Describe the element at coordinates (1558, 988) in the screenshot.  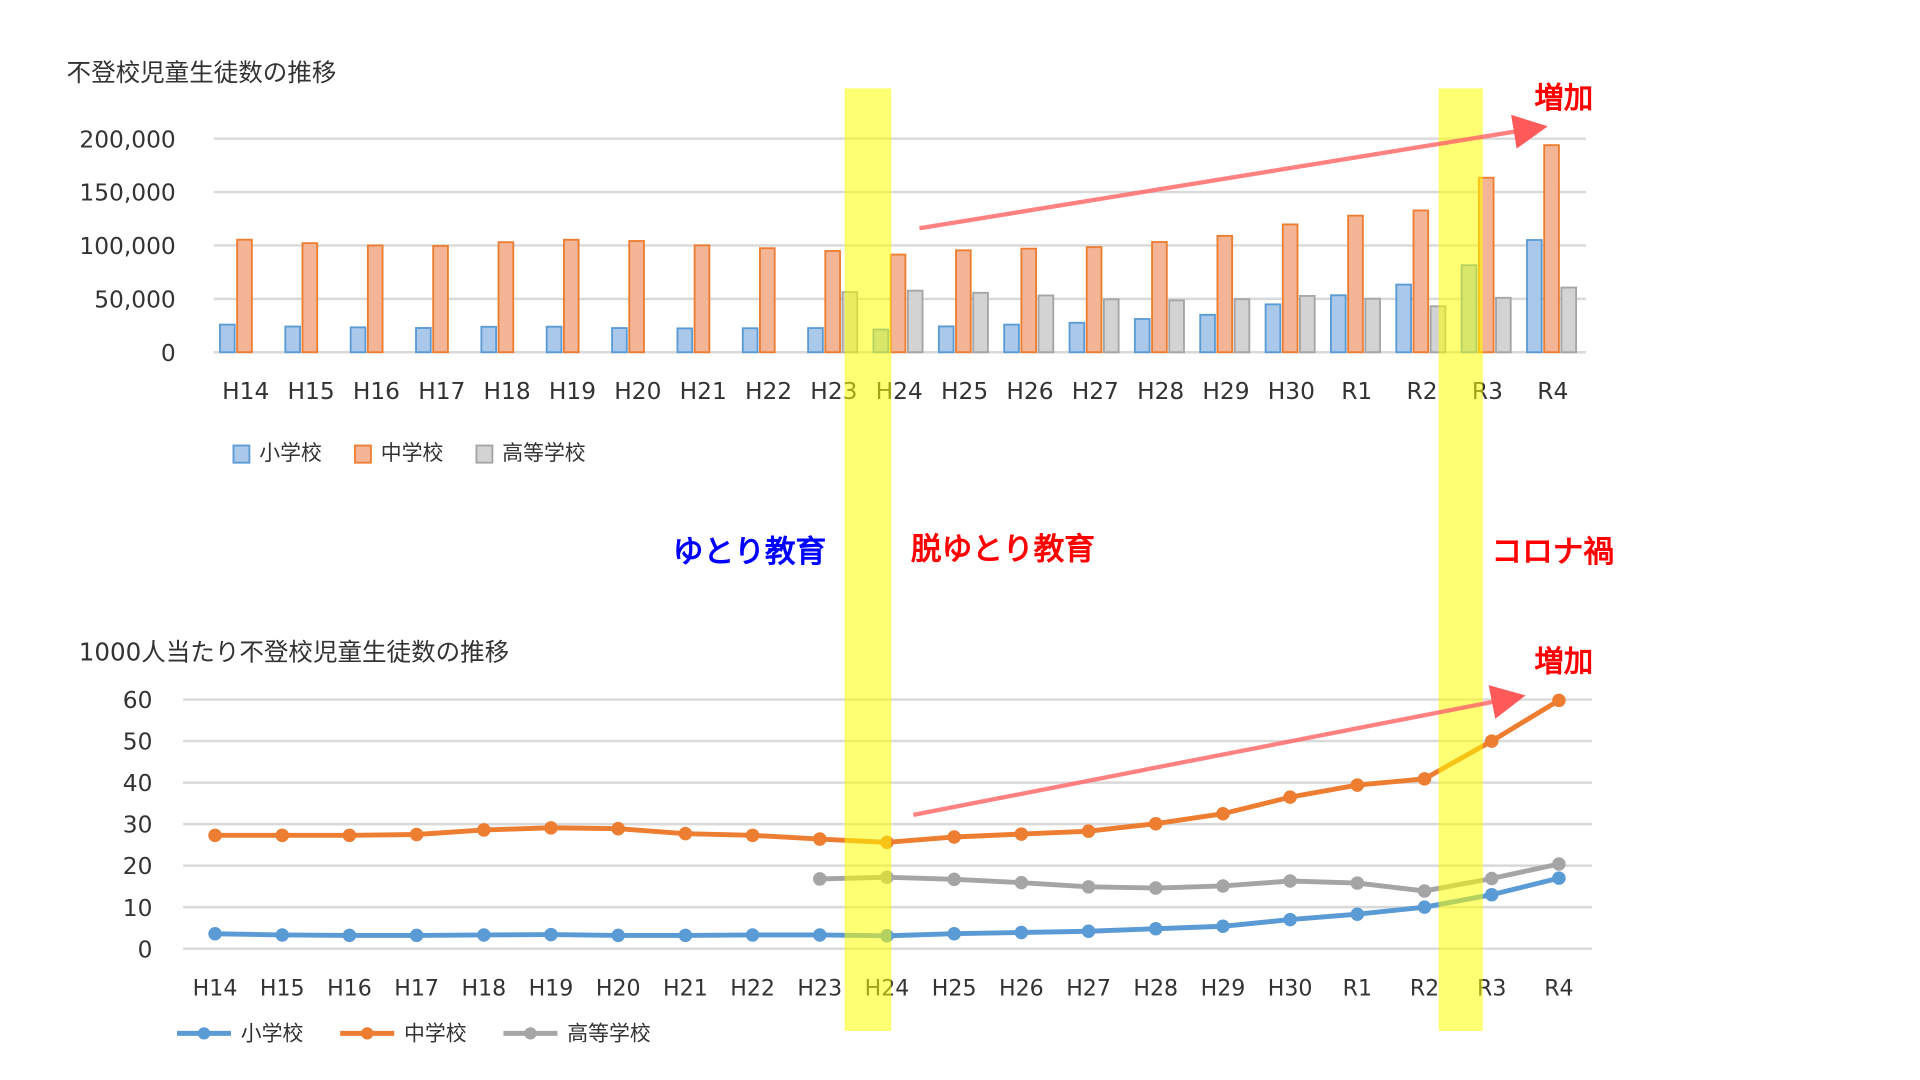
I see `line-x-tick: R4` at that location.